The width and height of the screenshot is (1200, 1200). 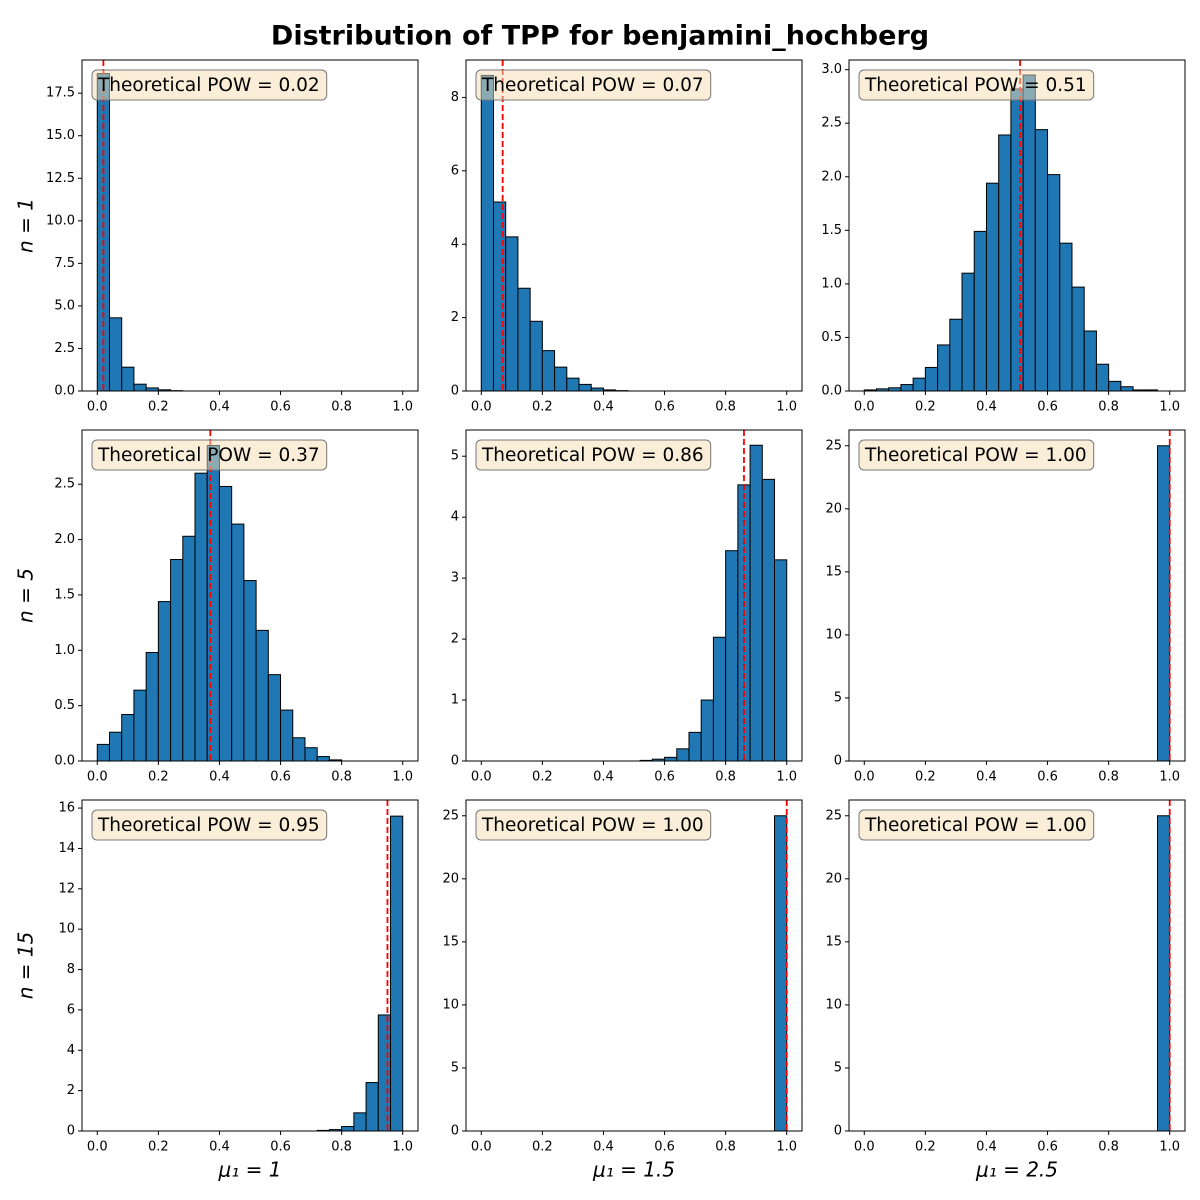 I want to click on y-tick-label: 7.5, so click(x=64, y=263).